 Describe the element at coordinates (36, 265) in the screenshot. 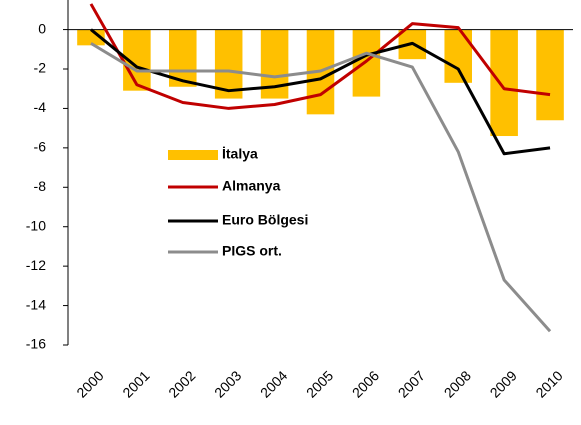

I see `y-tick-label: -12` at that location.